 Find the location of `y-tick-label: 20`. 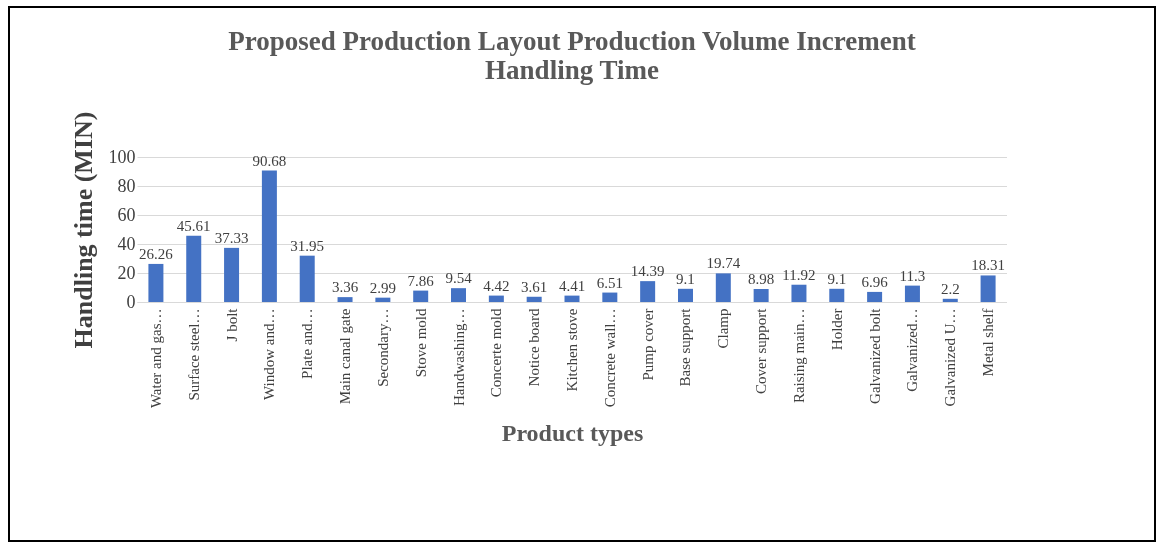

y-tick-label: 20 is located at coordinates (126, 272).